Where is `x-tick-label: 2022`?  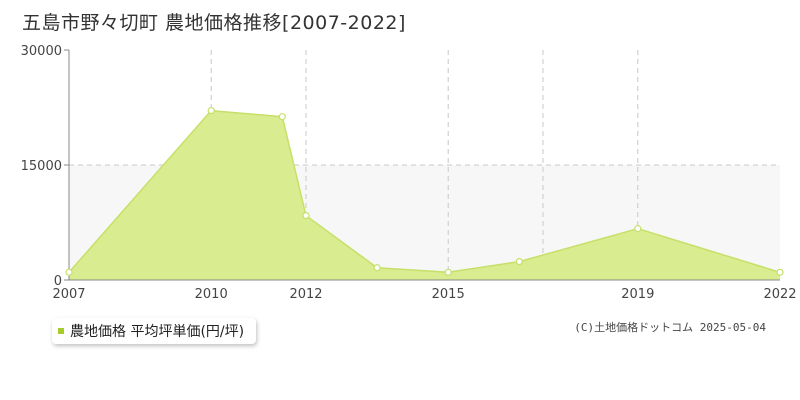 x-tick-label: 2022 is located at coordinates (779, 294).